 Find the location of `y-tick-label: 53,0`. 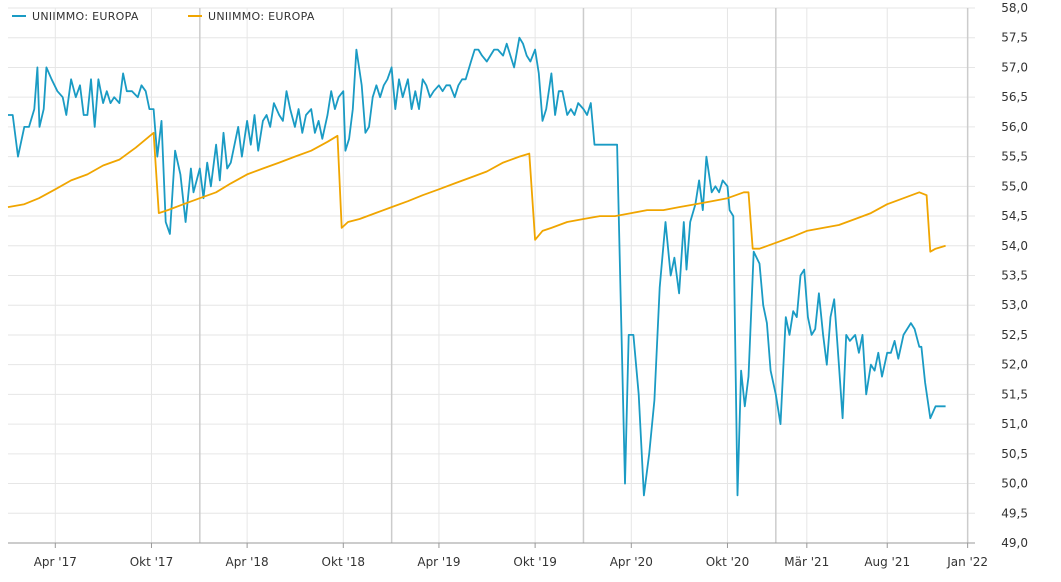

y-tick-label: 53,0 is located at coordinates (1014, 305).